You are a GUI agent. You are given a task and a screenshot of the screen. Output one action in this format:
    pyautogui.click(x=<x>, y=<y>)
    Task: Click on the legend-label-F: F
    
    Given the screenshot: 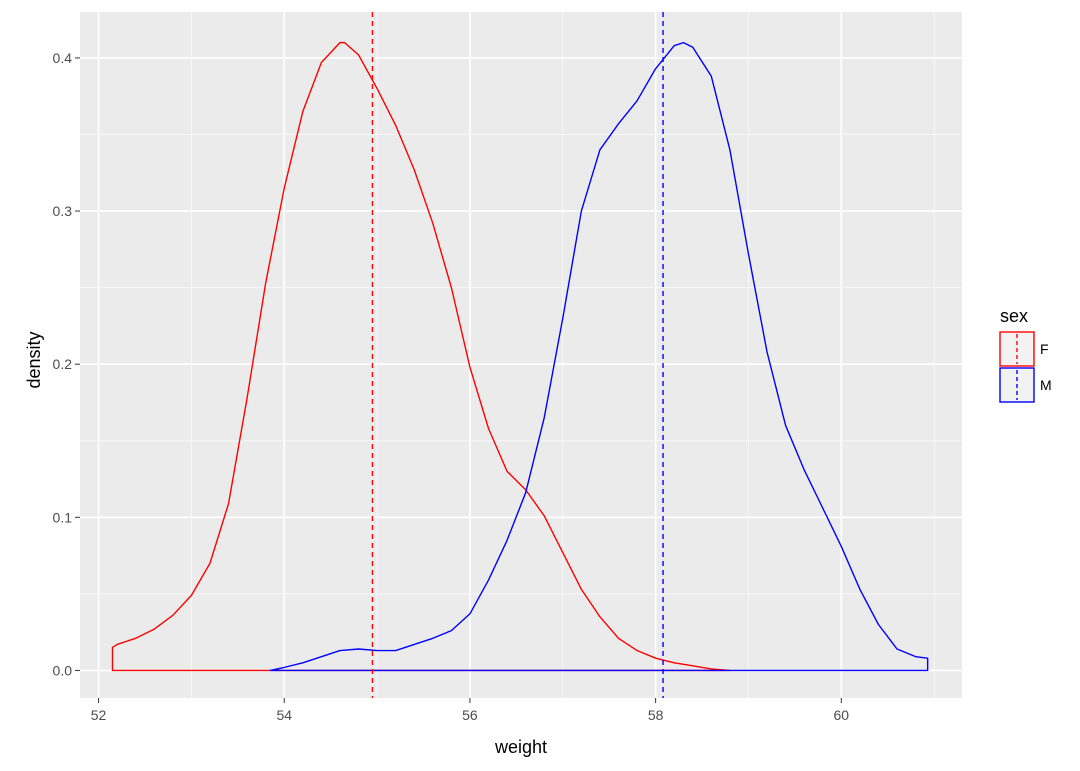 What is the action you would take?
    pyautogui.click(x=1044, y=349)
    